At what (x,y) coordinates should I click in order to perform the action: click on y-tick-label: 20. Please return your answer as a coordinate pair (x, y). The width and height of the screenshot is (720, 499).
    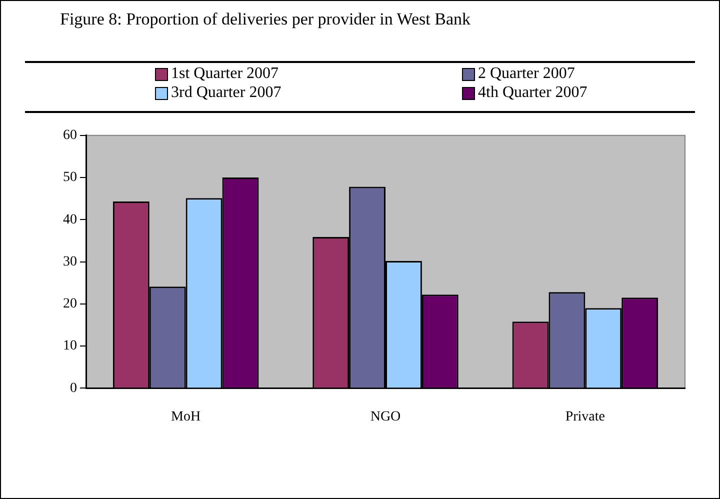
    Looking at the image, I should click on (70, 304).